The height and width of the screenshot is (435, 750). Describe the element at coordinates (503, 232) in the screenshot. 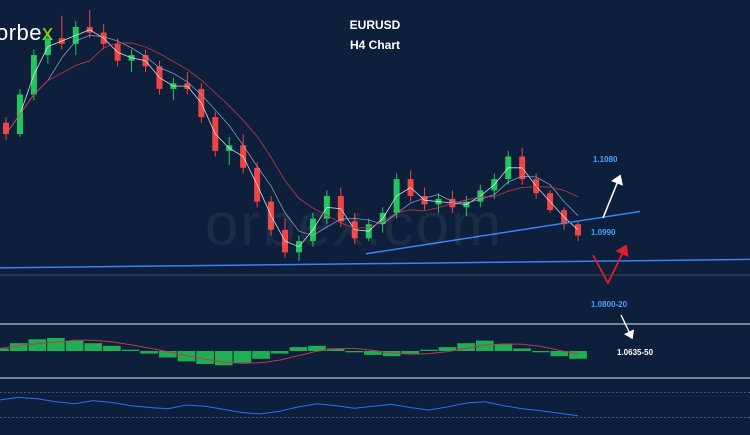

I see `ascending-trendline` at that location.